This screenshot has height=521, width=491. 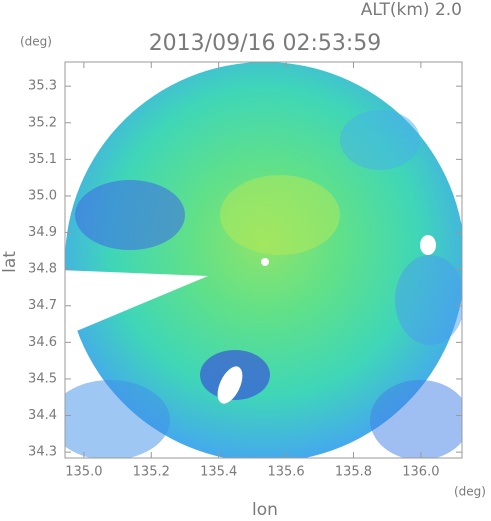 What do you see at coordinates (265, 510) in the screenshot?
I see `x-axis-label: lon` at bounding box center [265, 510].